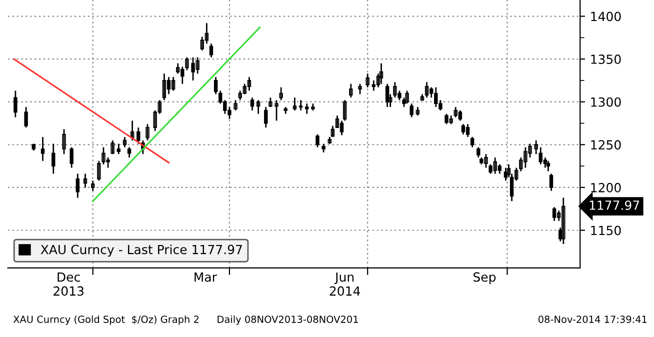  I want to click on y-tick-label: 1250, so click(606, 145).